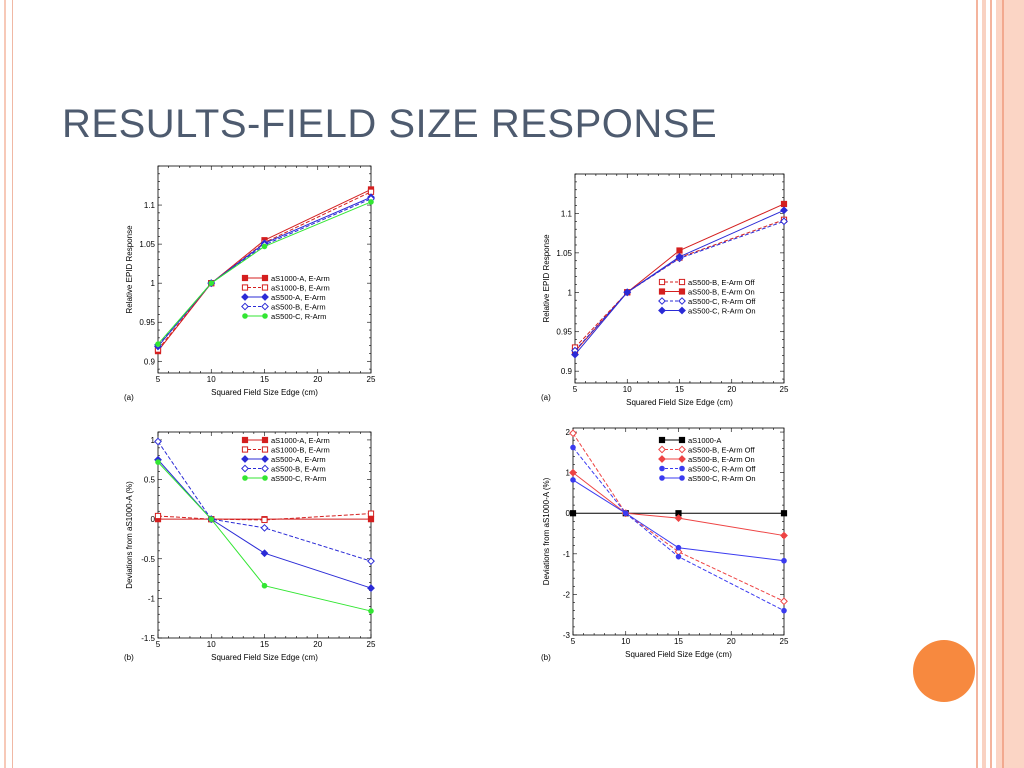 The image size is (1024, 768). What do you see at coordinates (564, 253) in the screenshot?
I see `y-tick-label: 1.05` at bounding box center [564, 253].